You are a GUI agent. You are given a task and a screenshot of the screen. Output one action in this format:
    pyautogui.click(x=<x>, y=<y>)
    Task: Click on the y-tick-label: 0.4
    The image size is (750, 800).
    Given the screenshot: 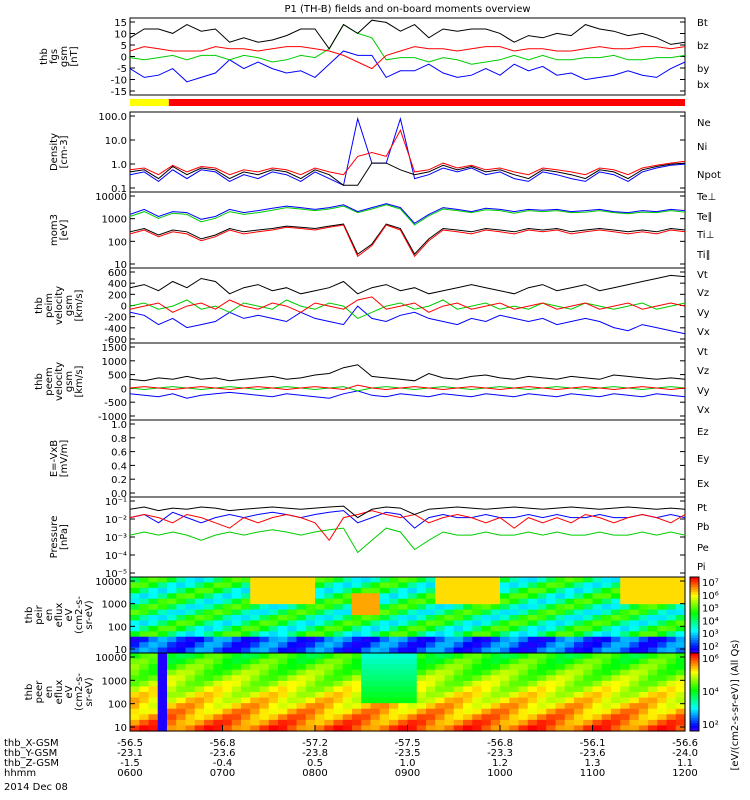 What is the action you would take?
    pyautogui.click(x=119, y=466)
    